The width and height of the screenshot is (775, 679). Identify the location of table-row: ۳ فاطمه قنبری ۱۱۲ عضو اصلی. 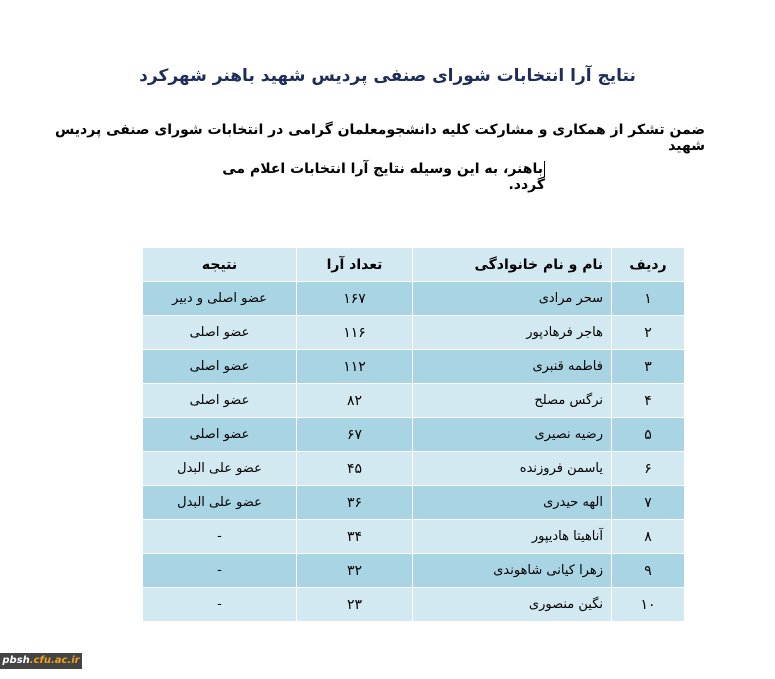
(413, 366).